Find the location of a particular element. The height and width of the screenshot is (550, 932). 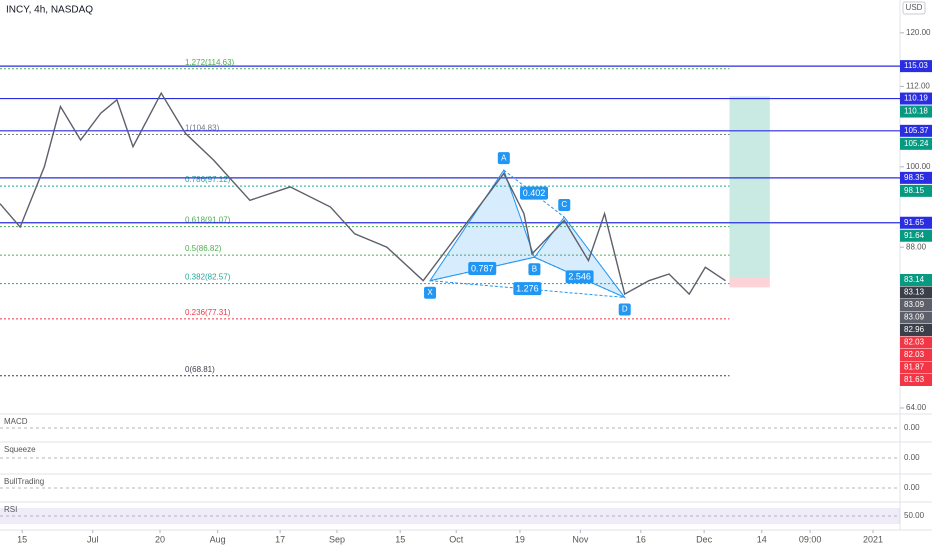

fib-label: 1(104.83) is located at coordinates (202, 128).